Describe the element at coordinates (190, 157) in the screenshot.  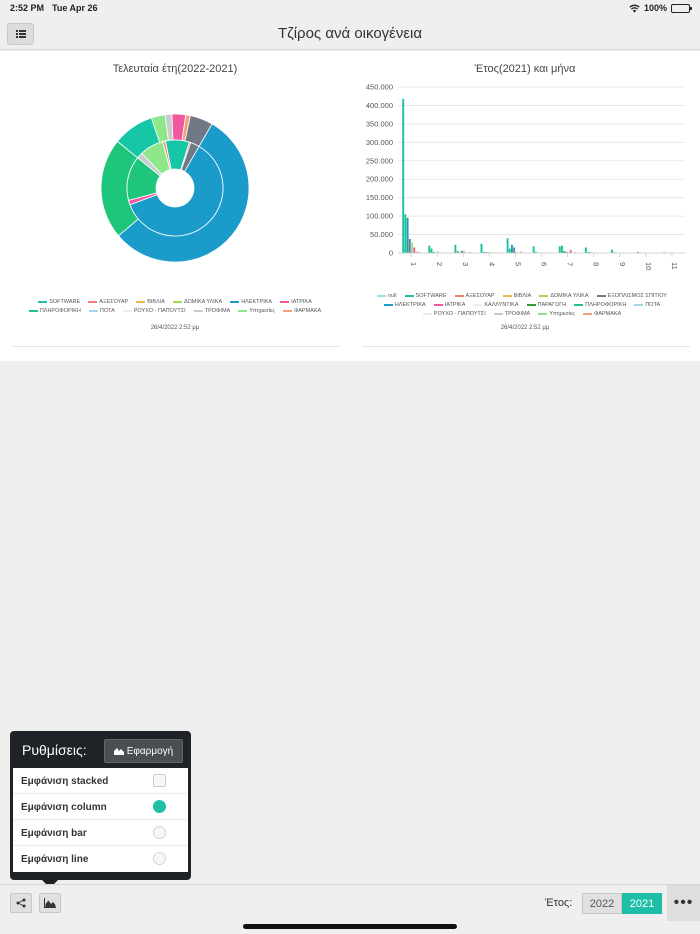
I see `pie-slice-εξοπλισμος-σπιτιου` at that location.